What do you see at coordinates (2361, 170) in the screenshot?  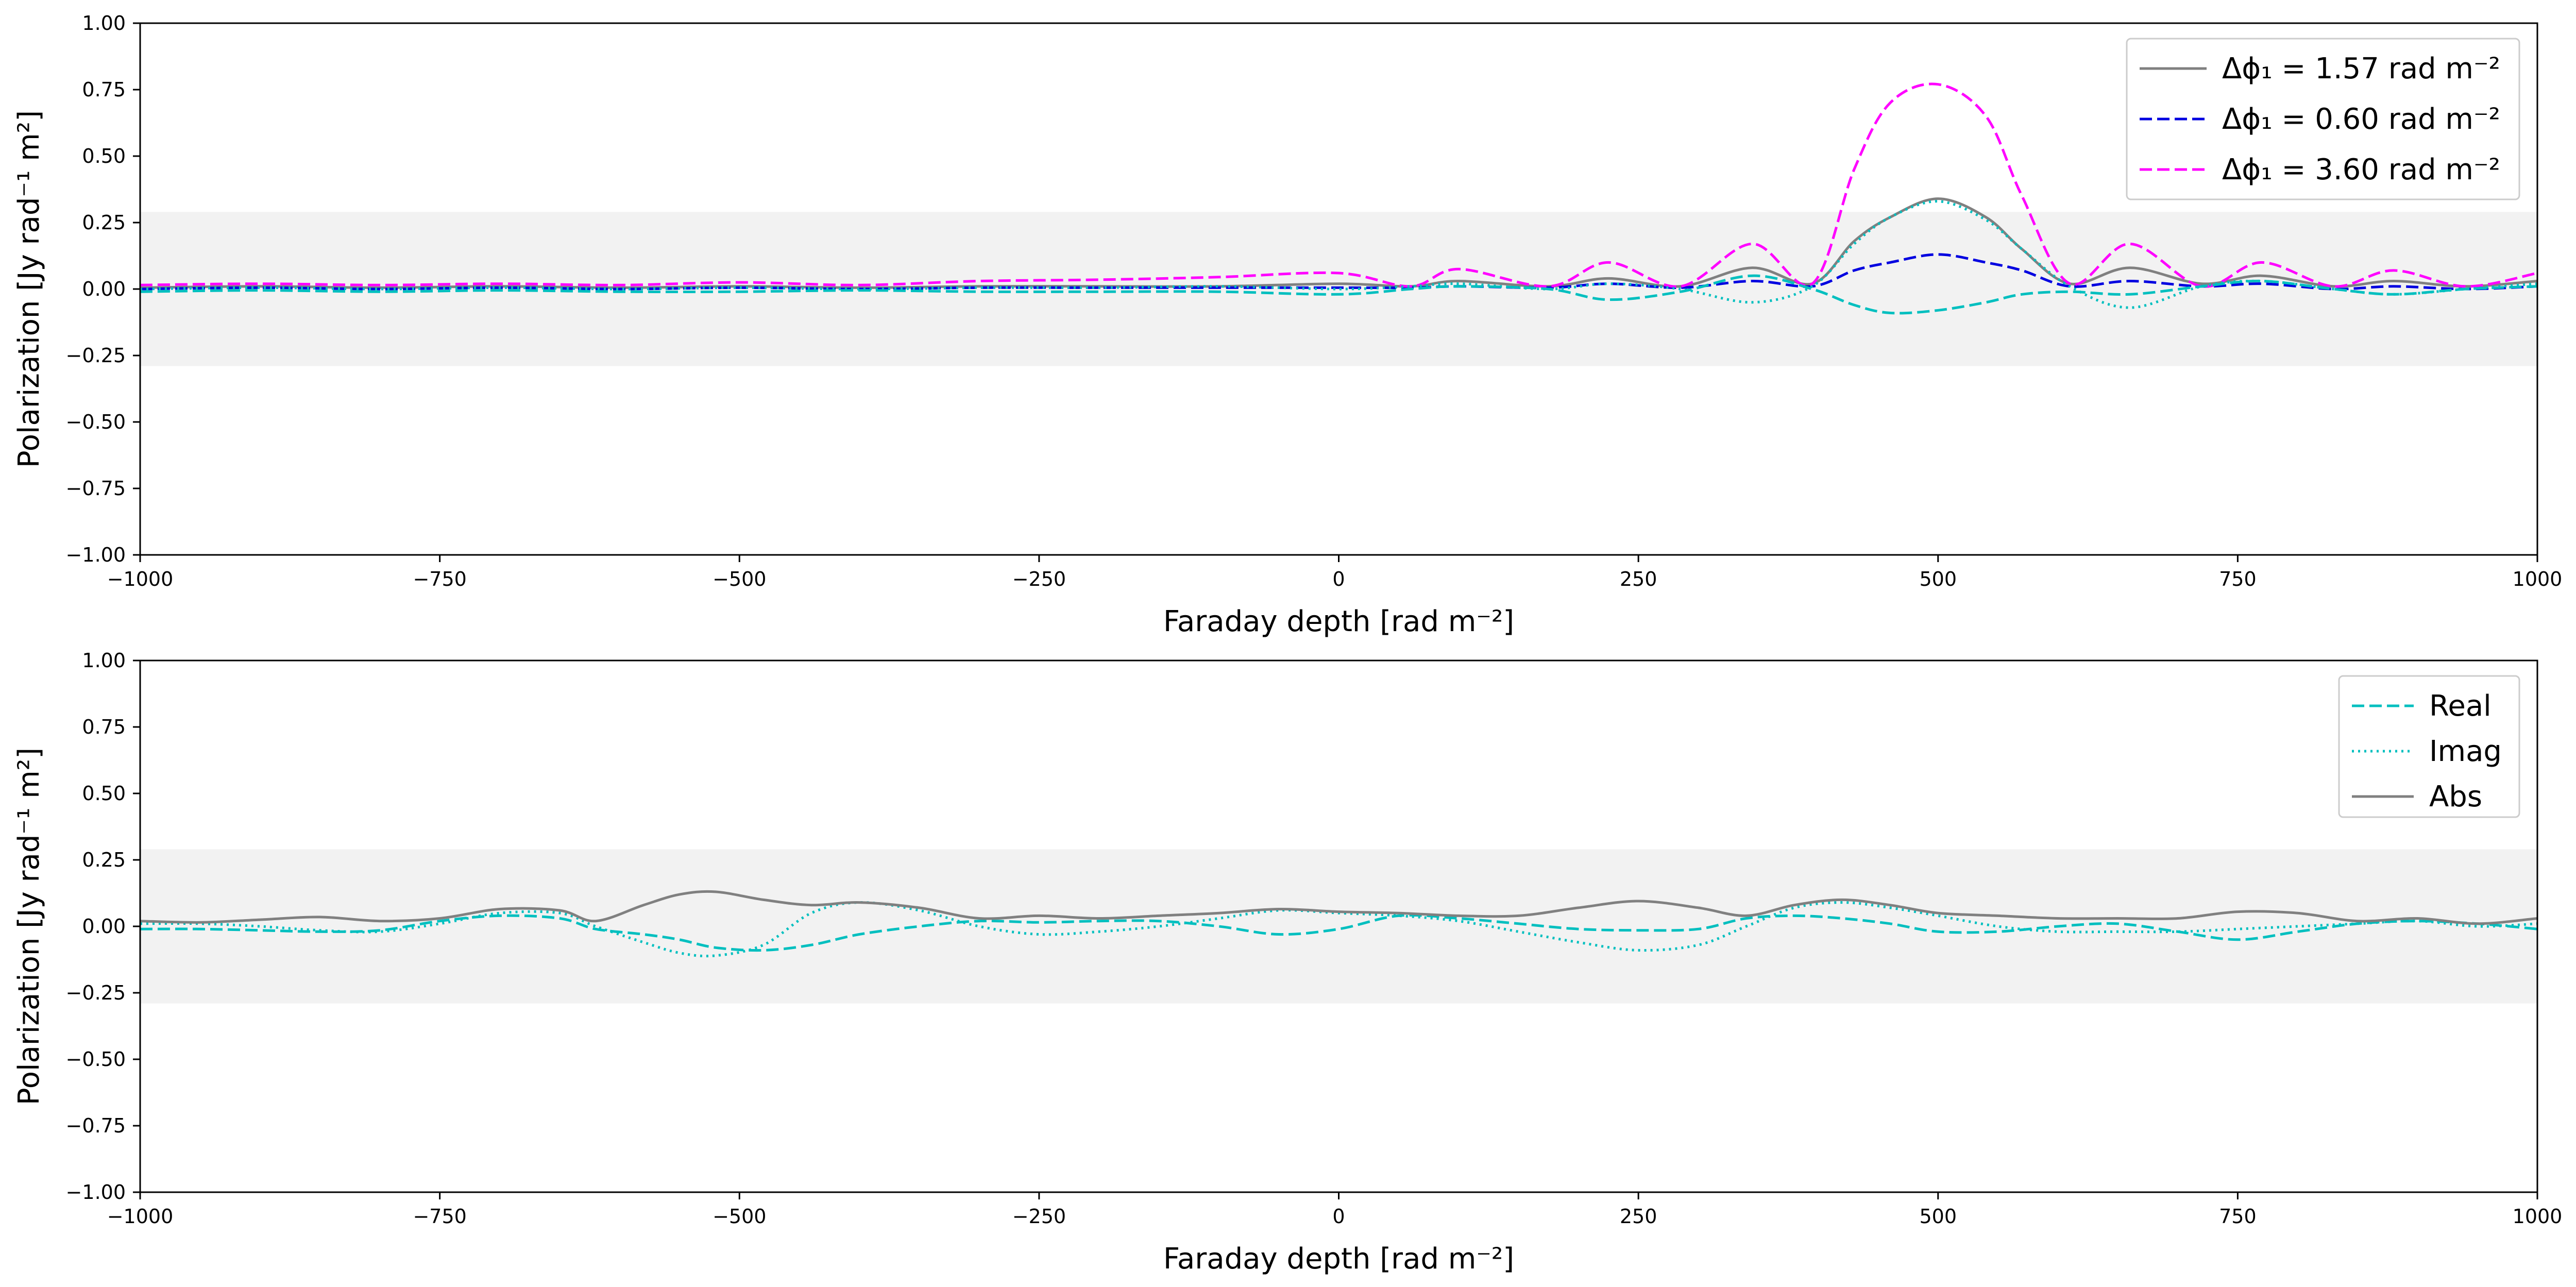 I see `legend-label-3: Δϕ₁ = 3.60 rad m⁻²` at bounding box center [2361, 170].